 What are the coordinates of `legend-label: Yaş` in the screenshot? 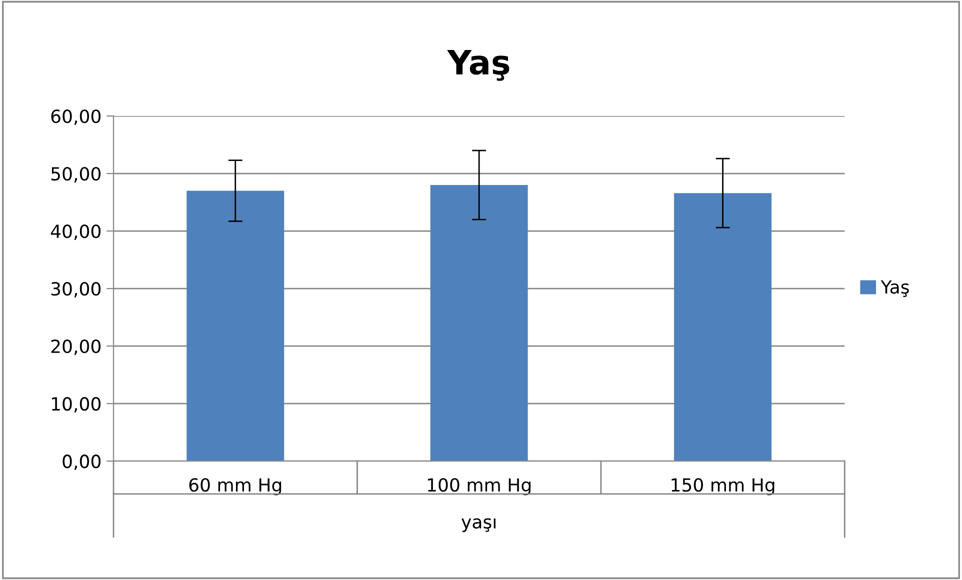 It's located at (894, 289).